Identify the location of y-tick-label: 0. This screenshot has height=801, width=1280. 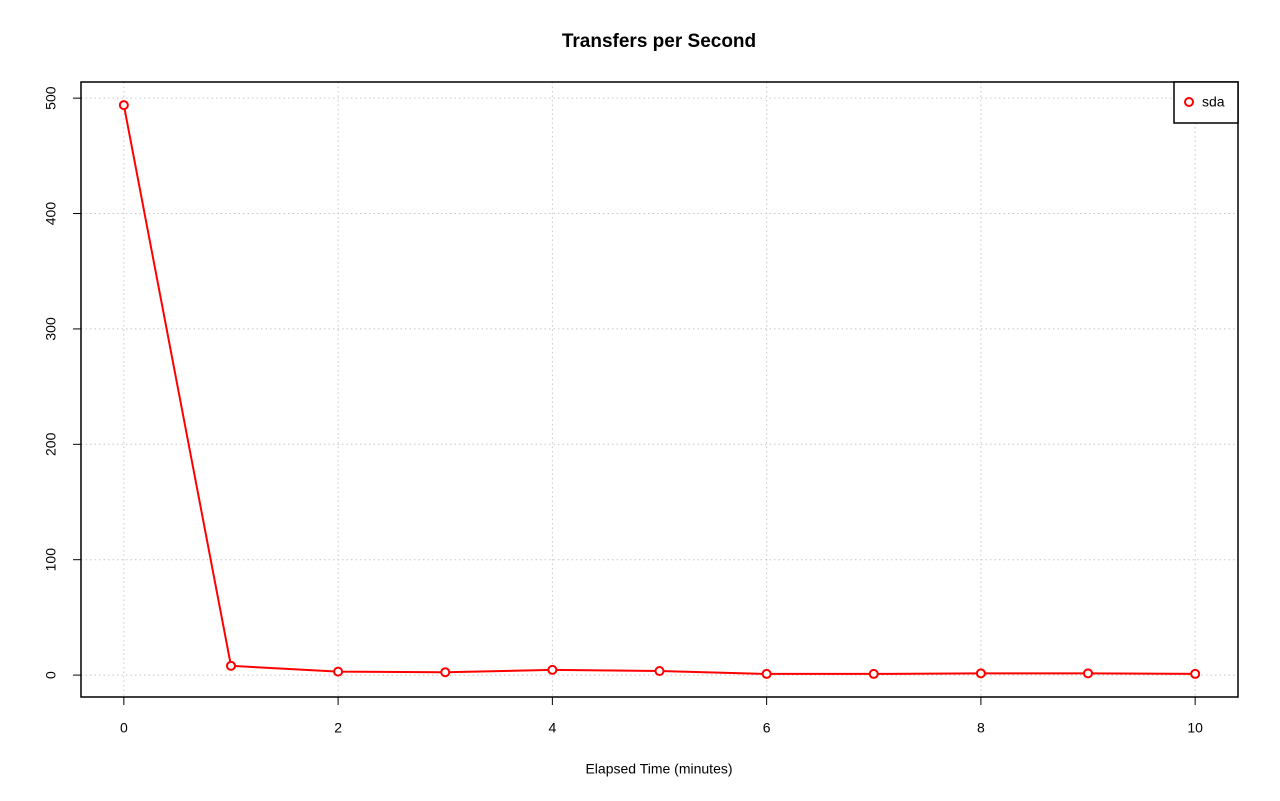
(51, 675).